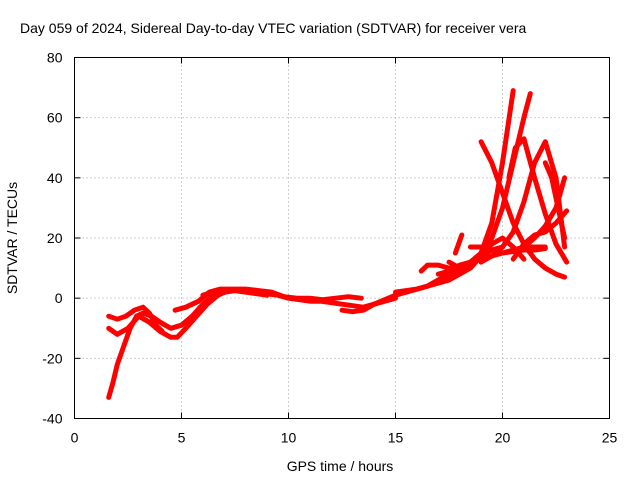 Image resolution: width=640 pixels, height=480 pixels. What do you see at coordinates (52, 419) in the screenshot?
I see `y-tick-label: -40` at bounding box center [52, 419].